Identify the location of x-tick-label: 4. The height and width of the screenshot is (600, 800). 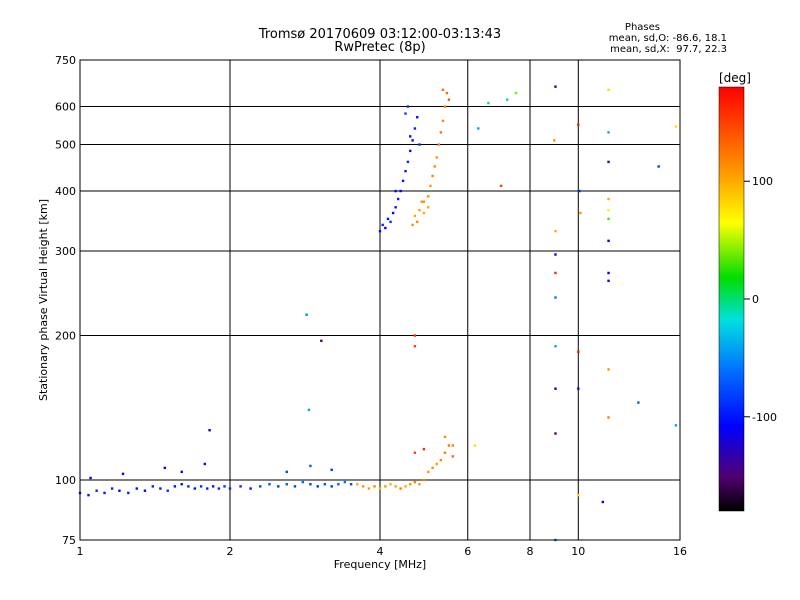
(380, 551).